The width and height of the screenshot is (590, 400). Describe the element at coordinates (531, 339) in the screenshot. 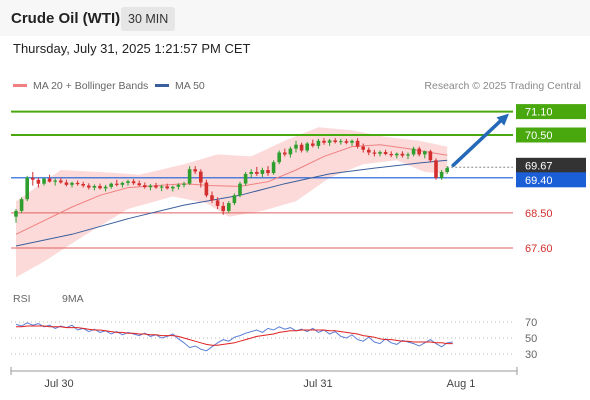

I see `rsi-tick-50: 50` at that location.